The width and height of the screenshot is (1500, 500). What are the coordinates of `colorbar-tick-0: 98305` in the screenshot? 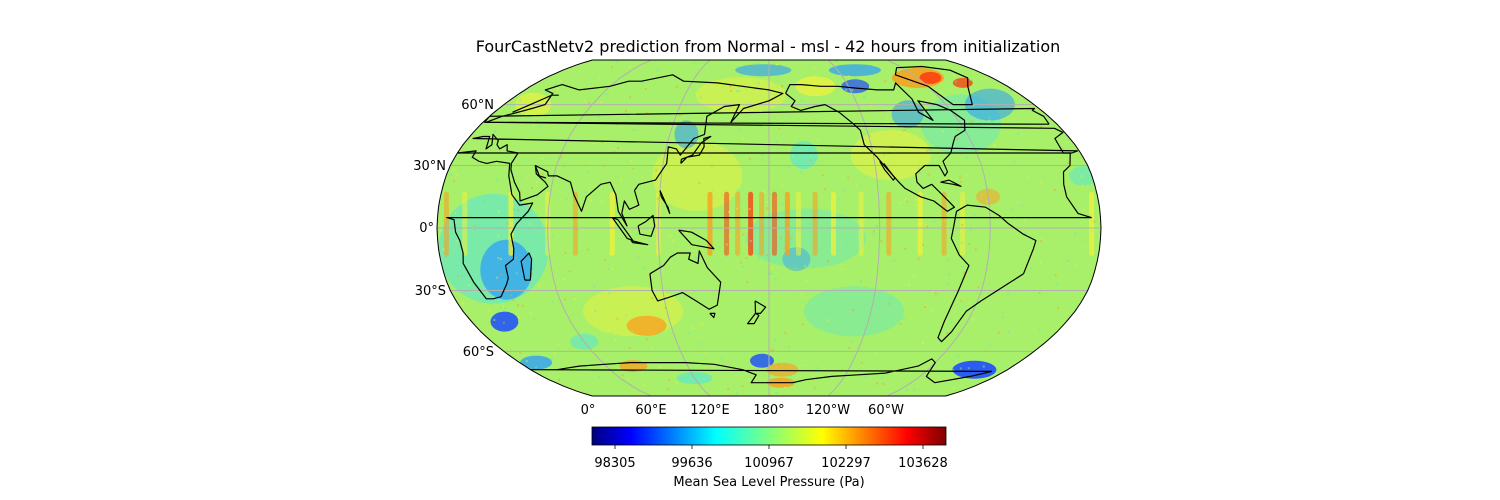 It's located at (614, 463).